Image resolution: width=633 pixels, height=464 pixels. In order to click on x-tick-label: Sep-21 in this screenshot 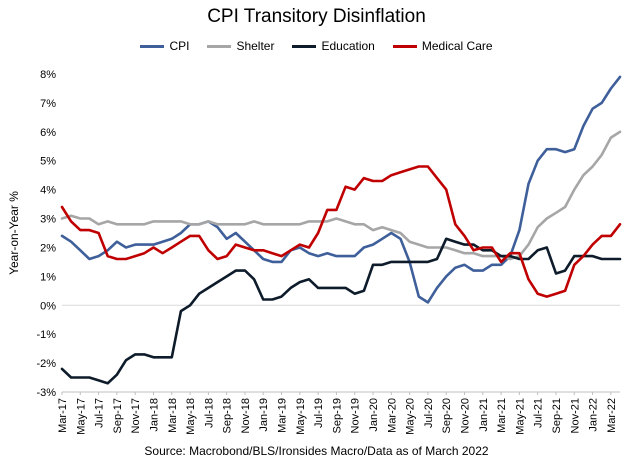, I will do `click(557, 415)`.